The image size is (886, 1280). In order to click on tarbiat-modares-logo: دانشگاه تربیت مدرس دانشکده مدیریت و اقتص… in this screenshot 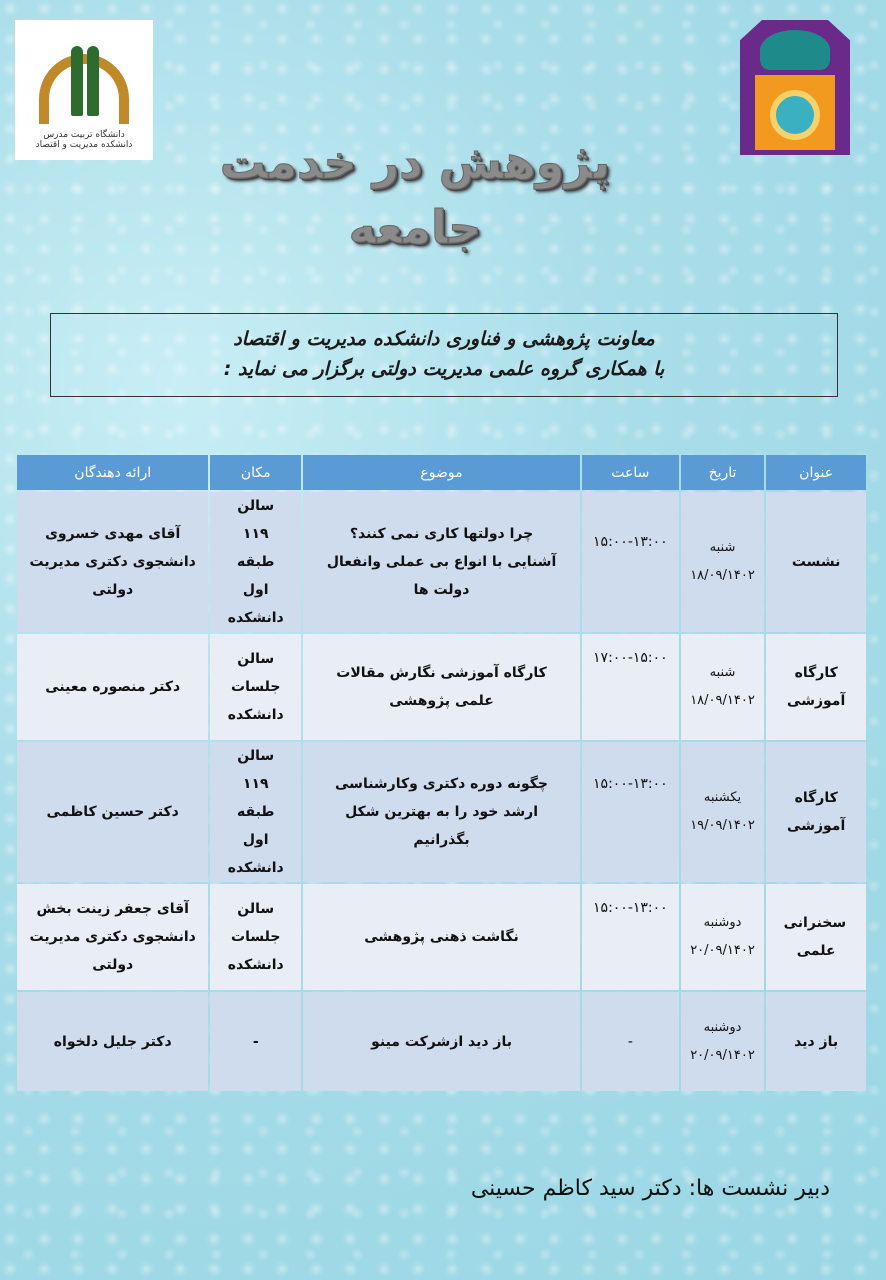, I will do `click(84, 90)`.